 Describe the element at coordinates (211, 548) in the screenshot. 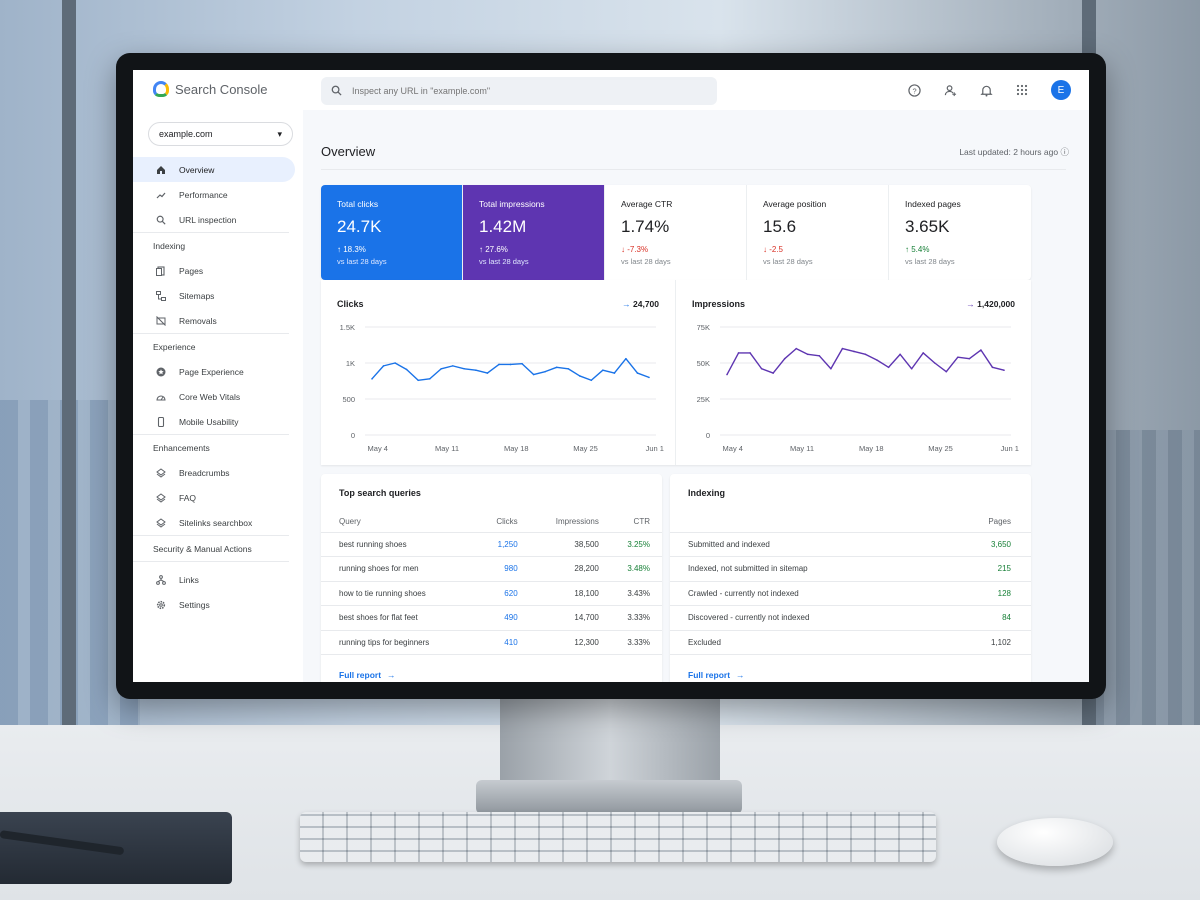

I see `sidebar-section-security: Security & Manual Actions` at that location.